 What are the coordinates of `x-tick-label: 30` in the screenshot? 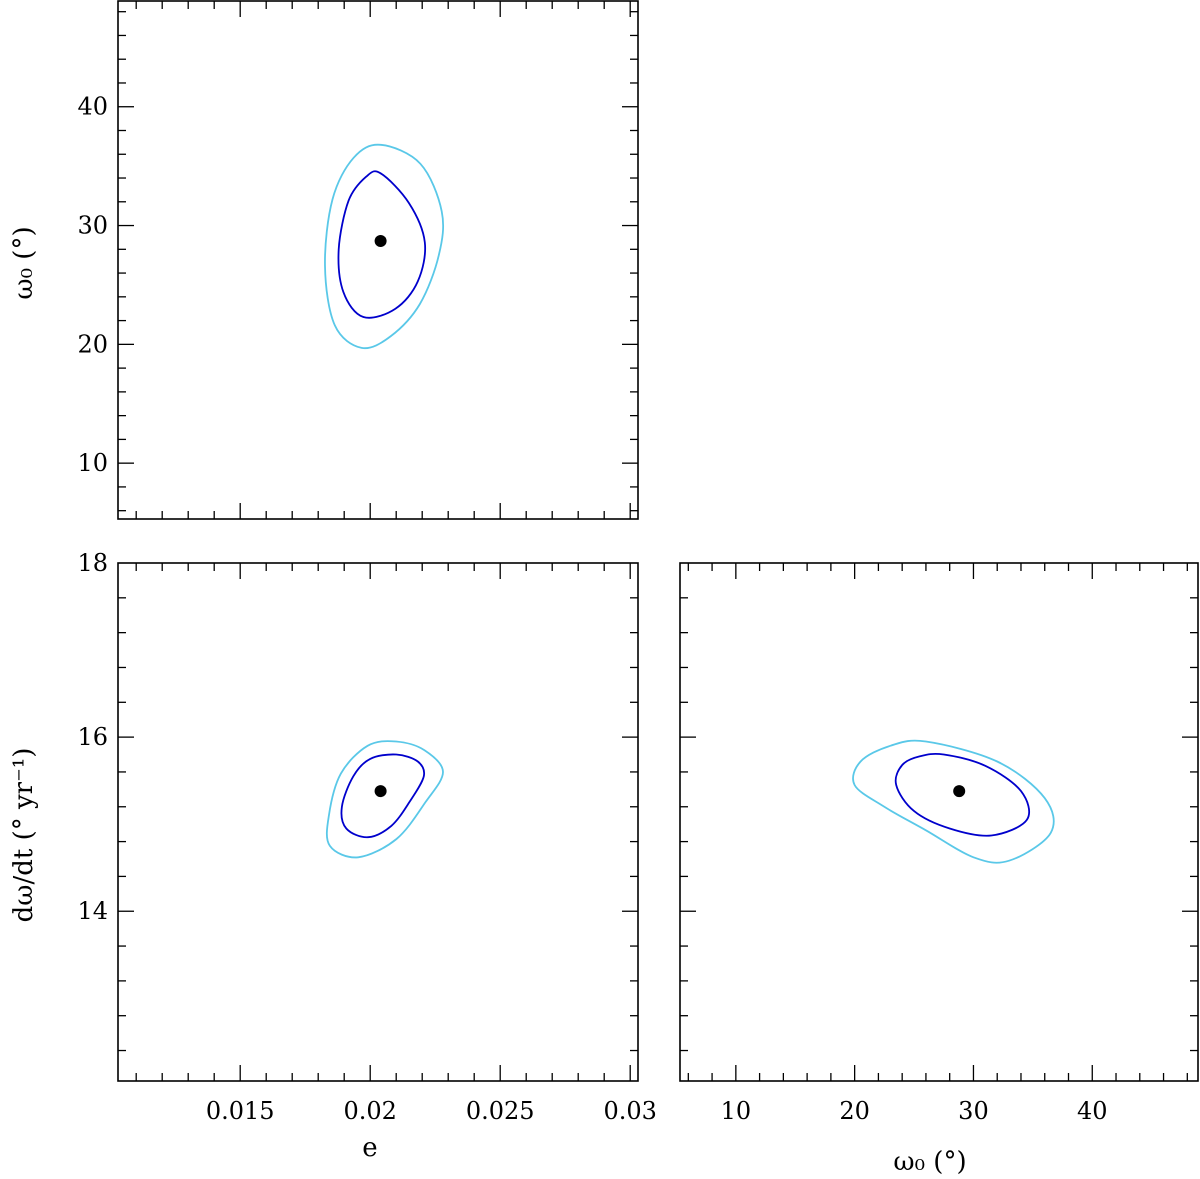 It's located at (973, 1111).